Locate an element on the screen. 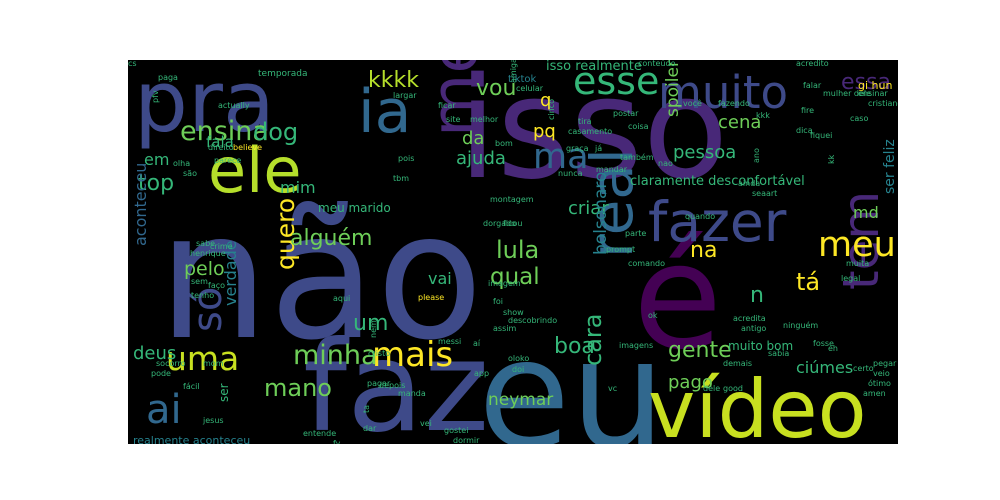 The image size is (1000, 500). cloud-word: gostei is located at coordinates (456, 430).